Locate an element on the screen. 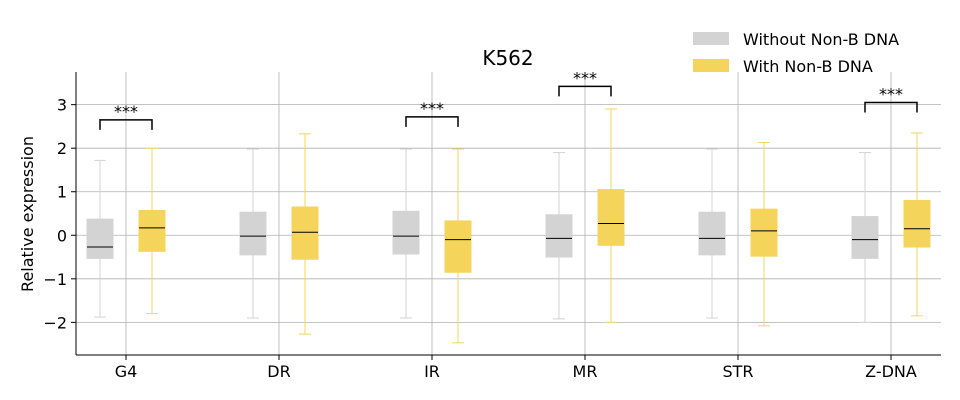 The height and width of the screenshot is (400, 960). legend: Without Non-B DNA With Non-B DNA is located at coordinates (796, 53).